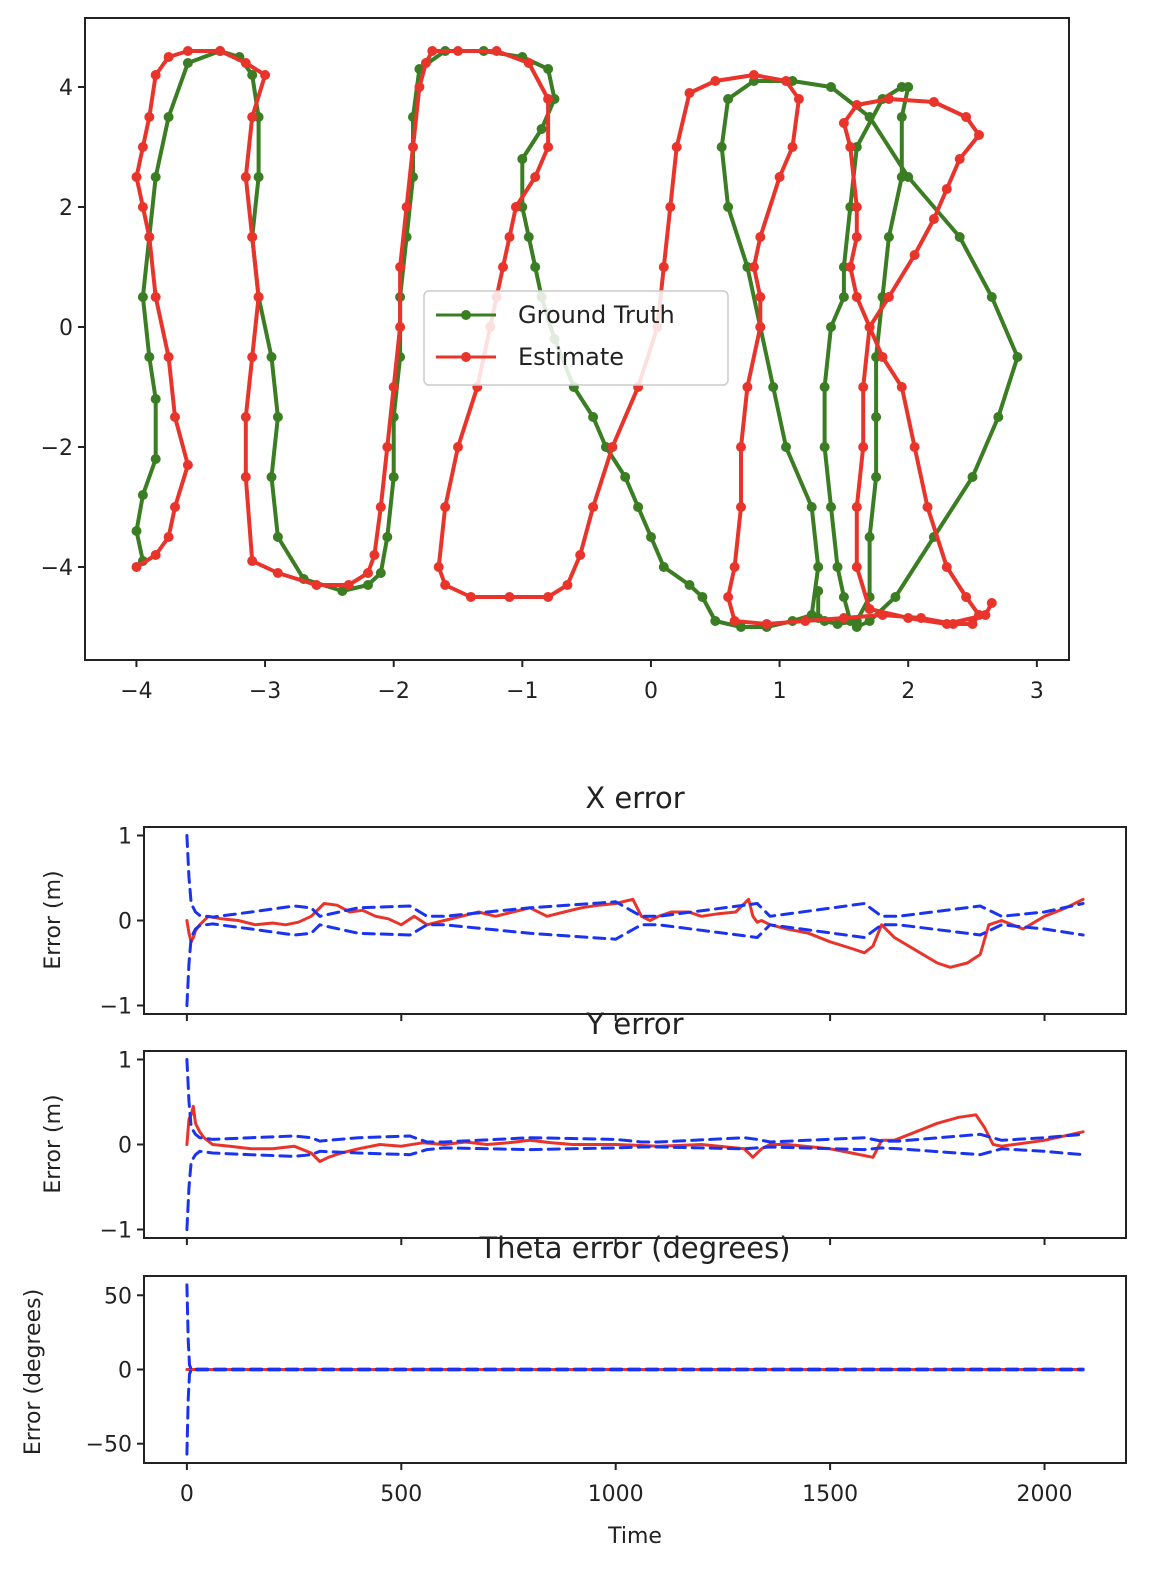  What do you see at coordinates (522, 691) in the screenshot?
I see `x-tick-label: −1` at bounding box center [522, 691].